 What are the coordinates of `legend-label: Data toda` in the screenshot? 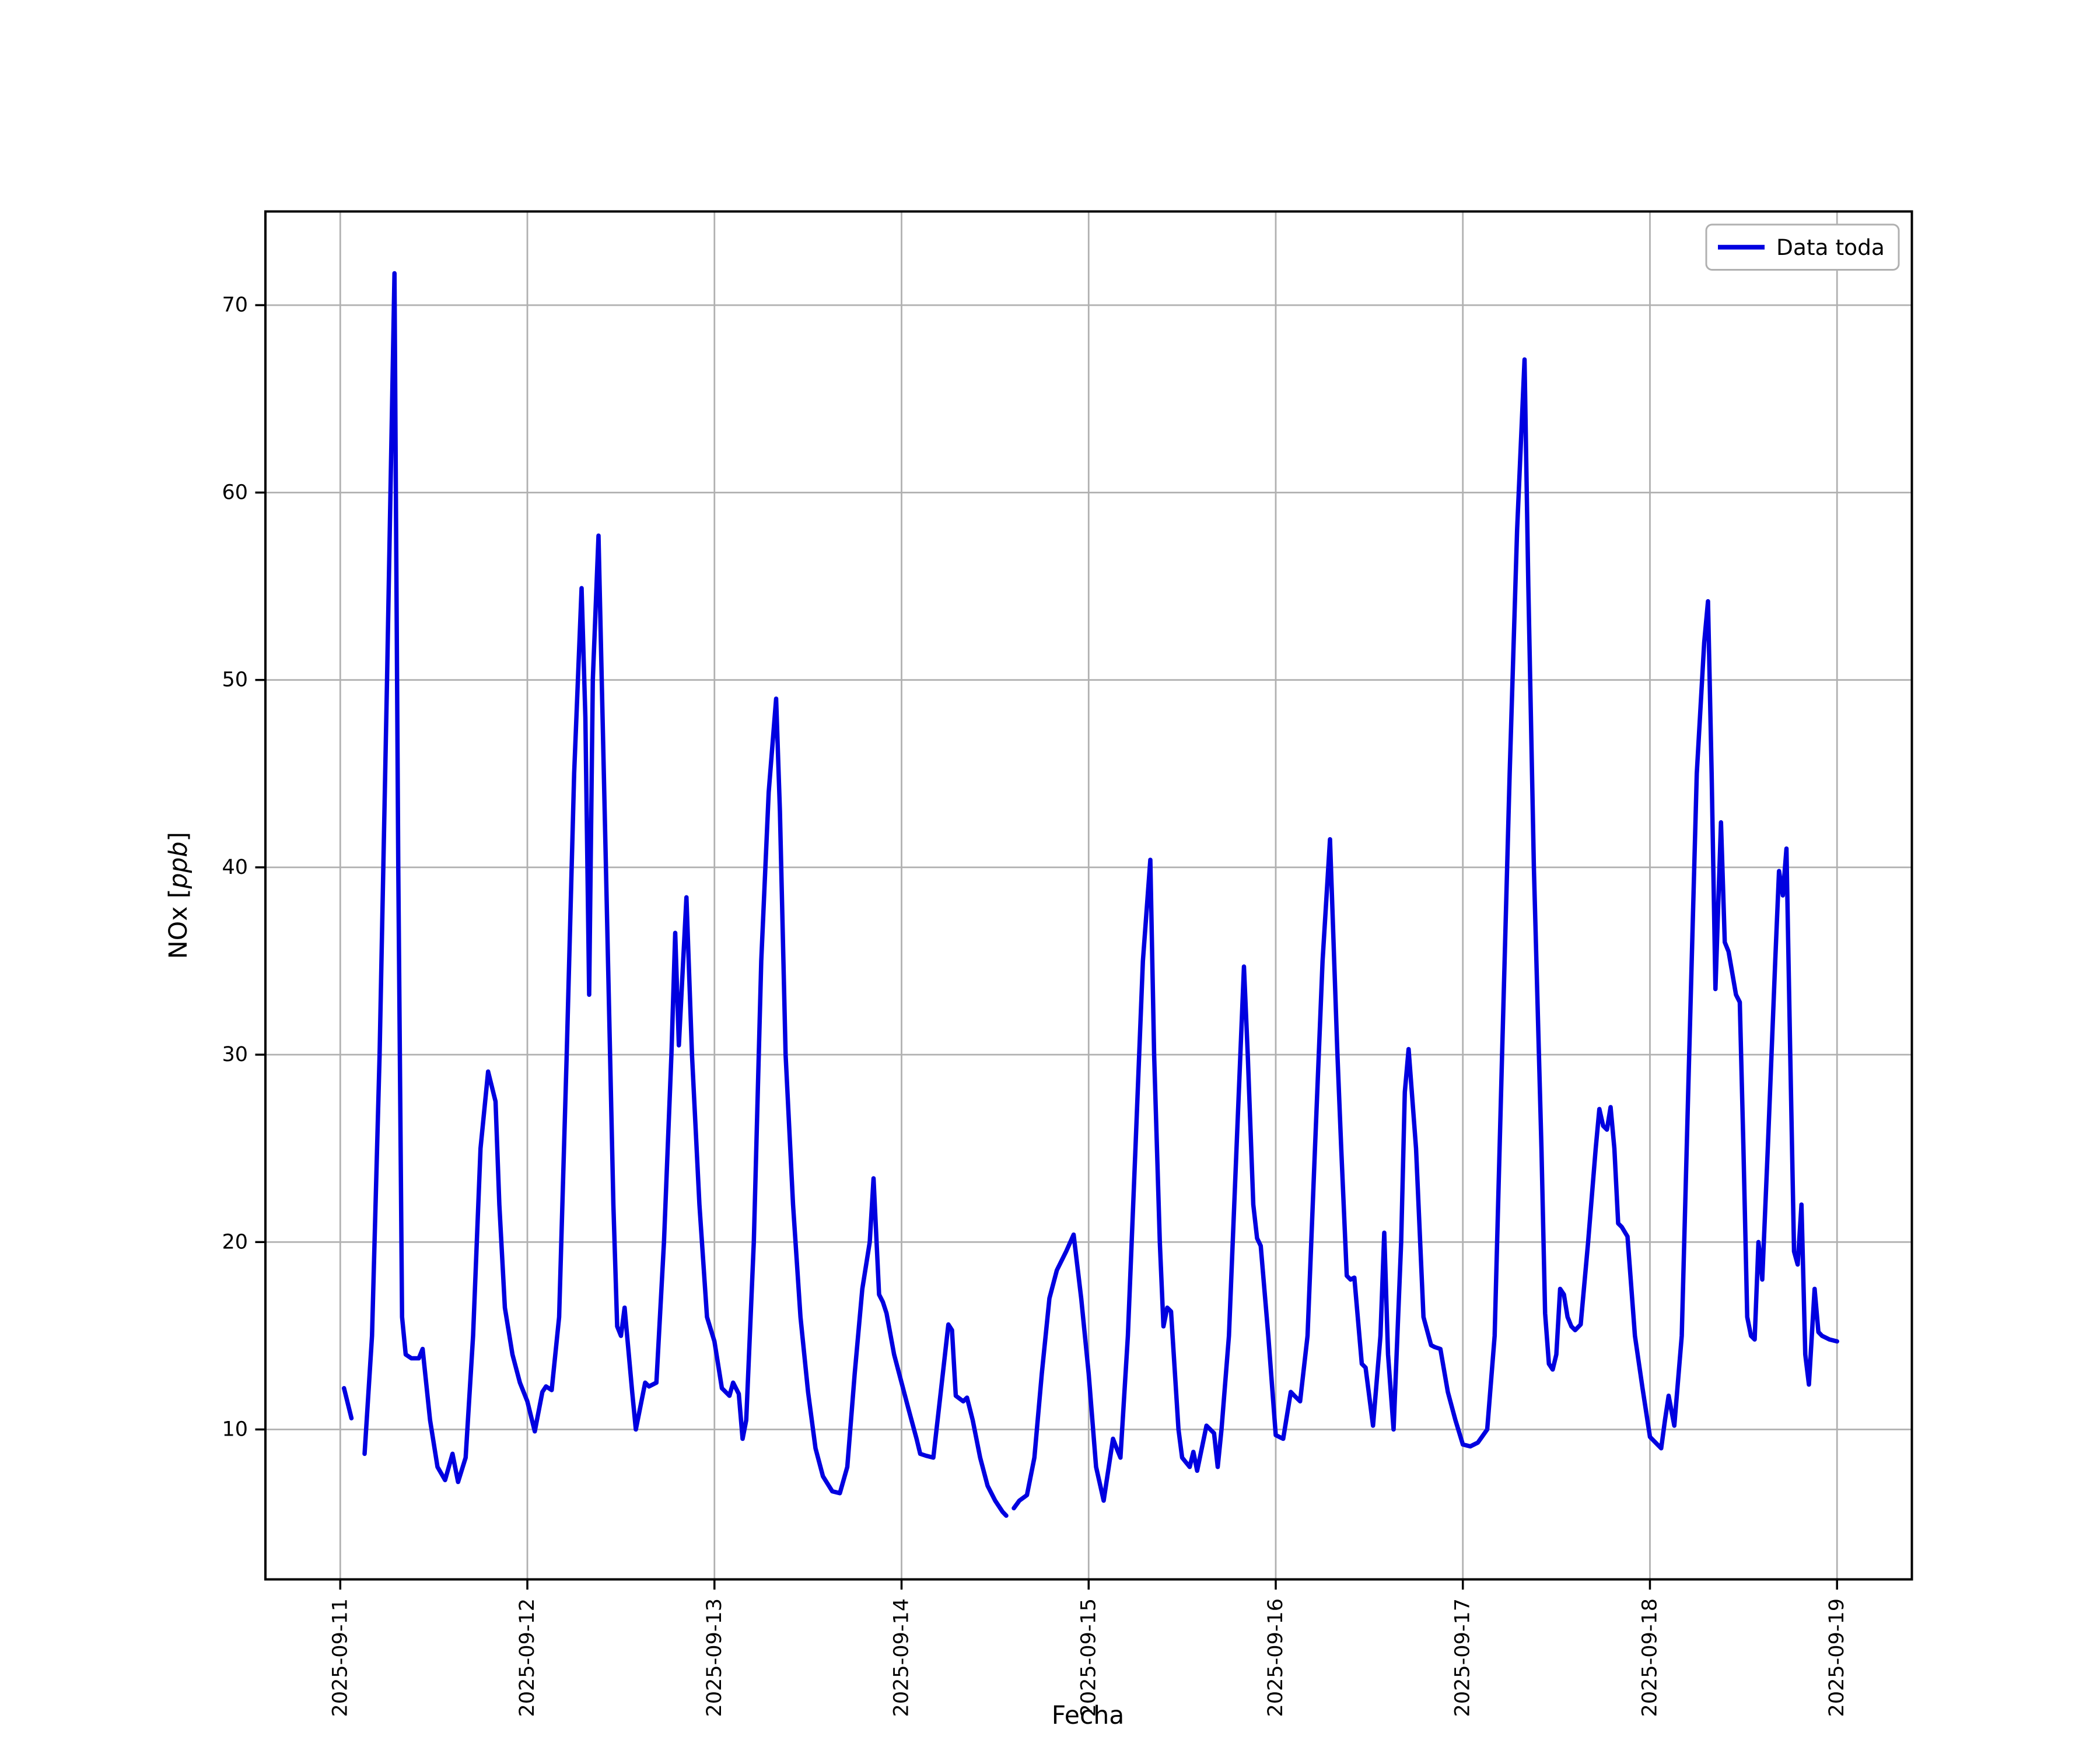 It's located at (1831, 247).